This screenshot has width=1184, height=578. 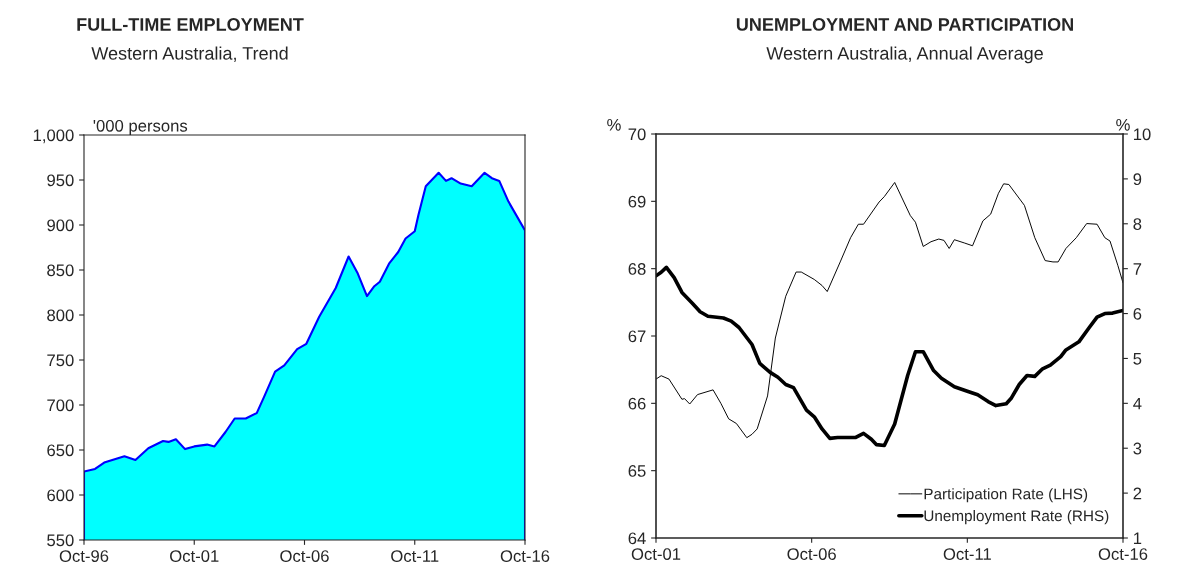 What do you see at coordinates (60, 495) in the screenshot?
I see `y-tick-label: 600` at bounding box center [60, 495].